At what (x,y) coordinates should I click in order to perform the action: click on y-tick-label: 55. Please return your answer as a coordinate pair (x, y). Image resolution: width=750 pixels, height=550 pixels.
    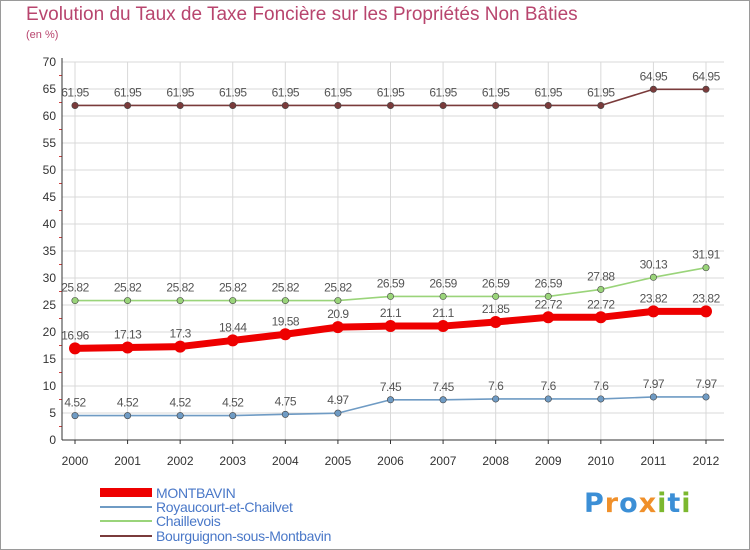
    Looking at the image, I should click on (50, 143).